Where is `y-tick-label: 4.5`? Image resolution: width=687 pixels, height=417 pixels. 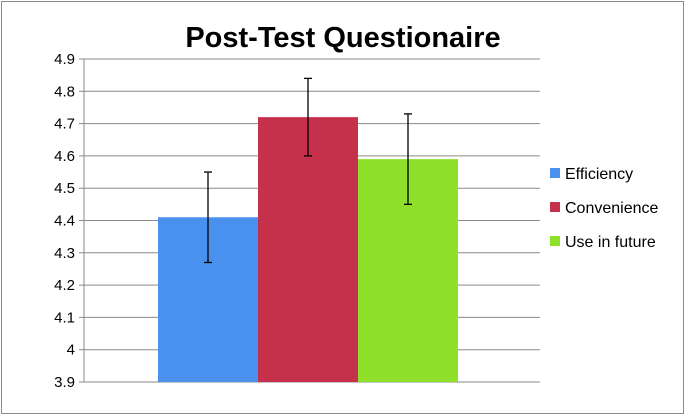 y-tick-label: 4.5 is located at coordinates (64, 188).